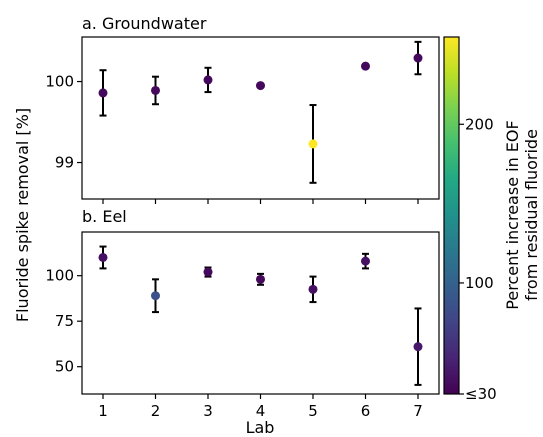 The width and height of the screenshot is (543, 437). I want to click on y-tick-label: 75, so click(64, 321).